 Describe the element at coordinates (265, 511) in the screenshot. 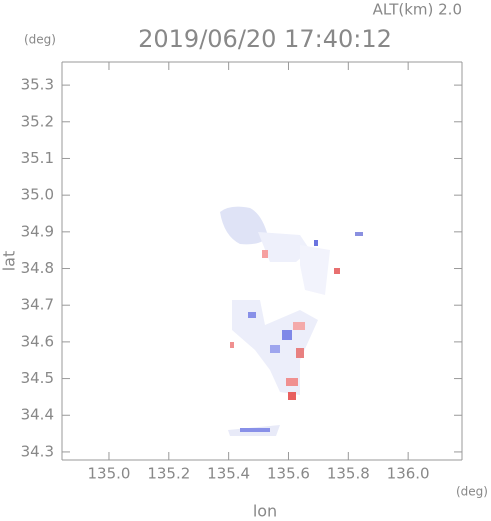

I see `x-axis-label: lon` at that location.